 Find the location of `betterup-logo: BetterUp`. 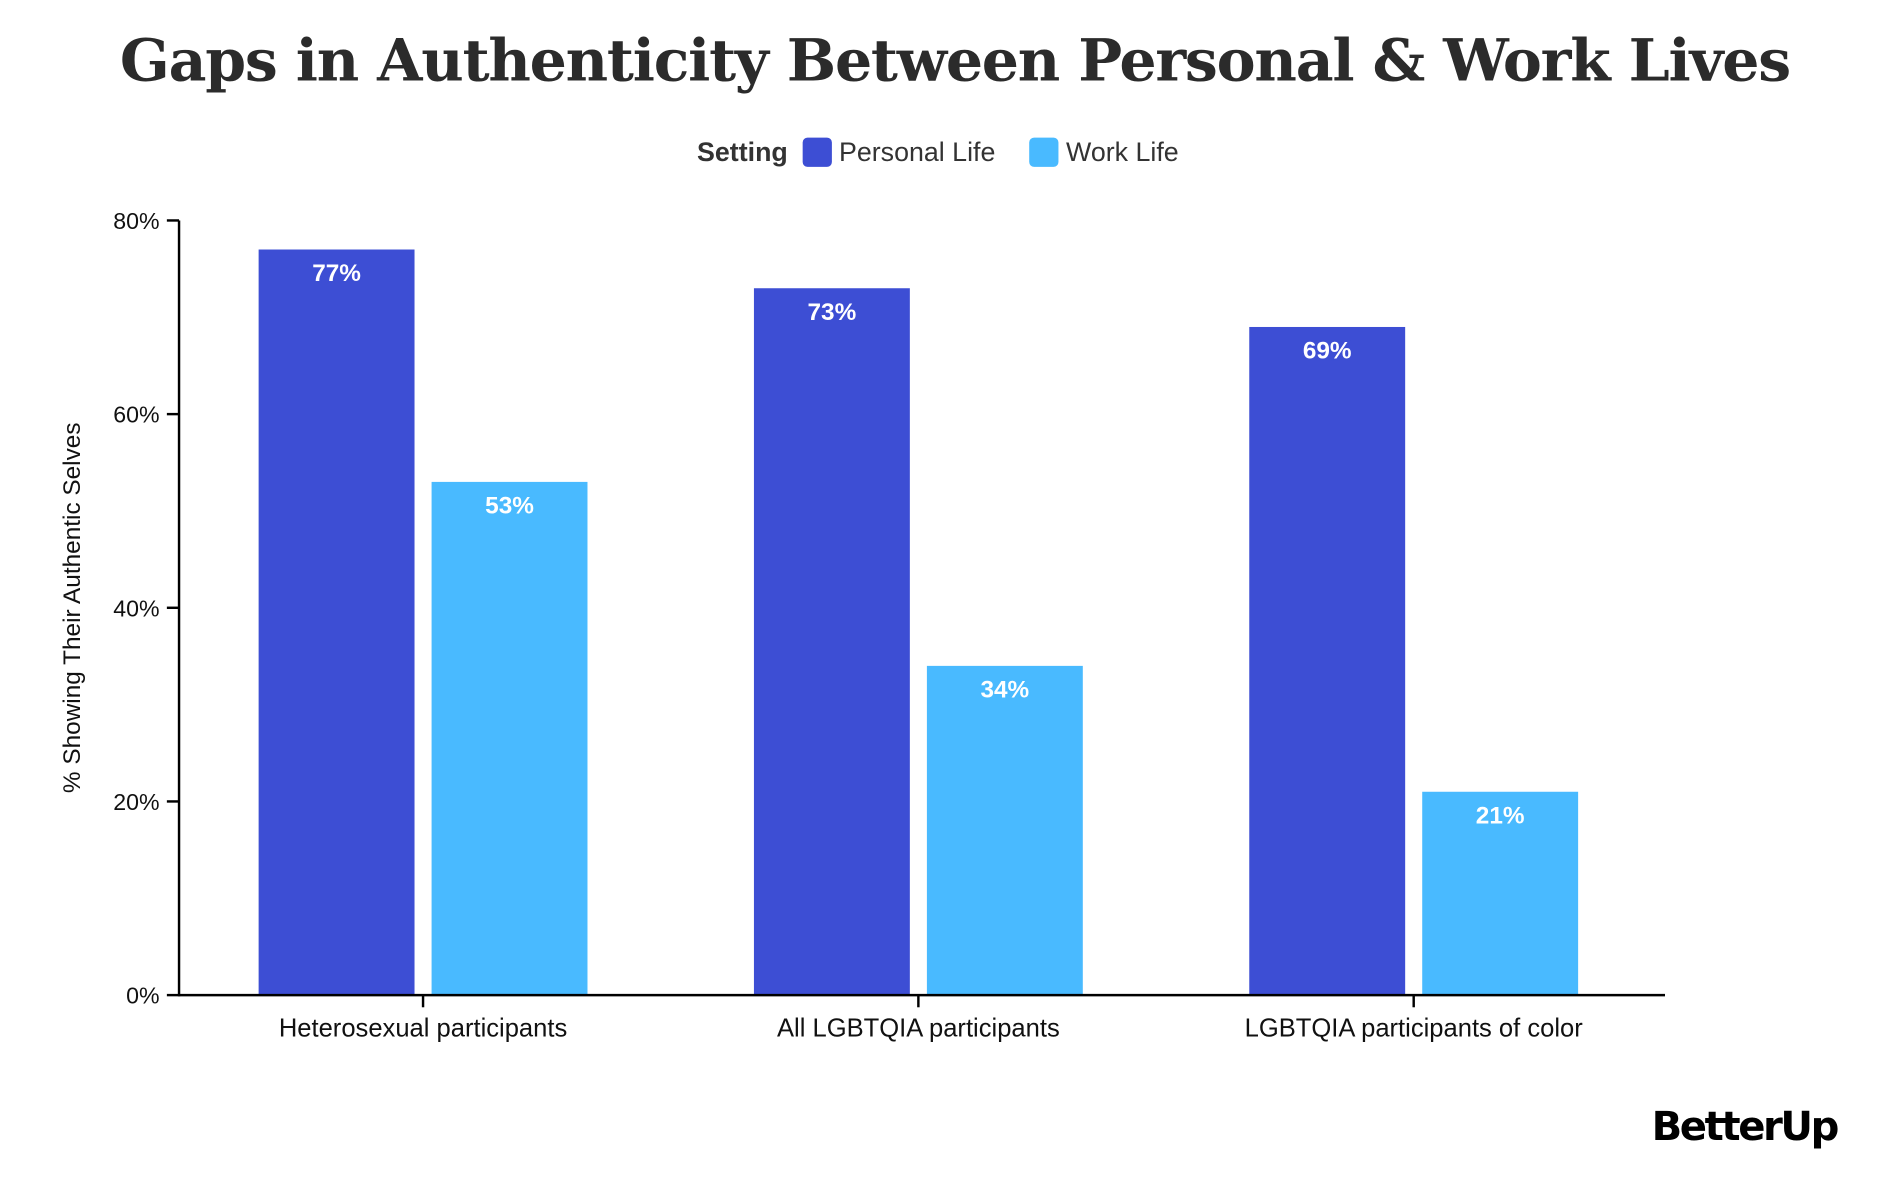

betterup-logo: BetterUp is located at coordinates (1745, 1126).